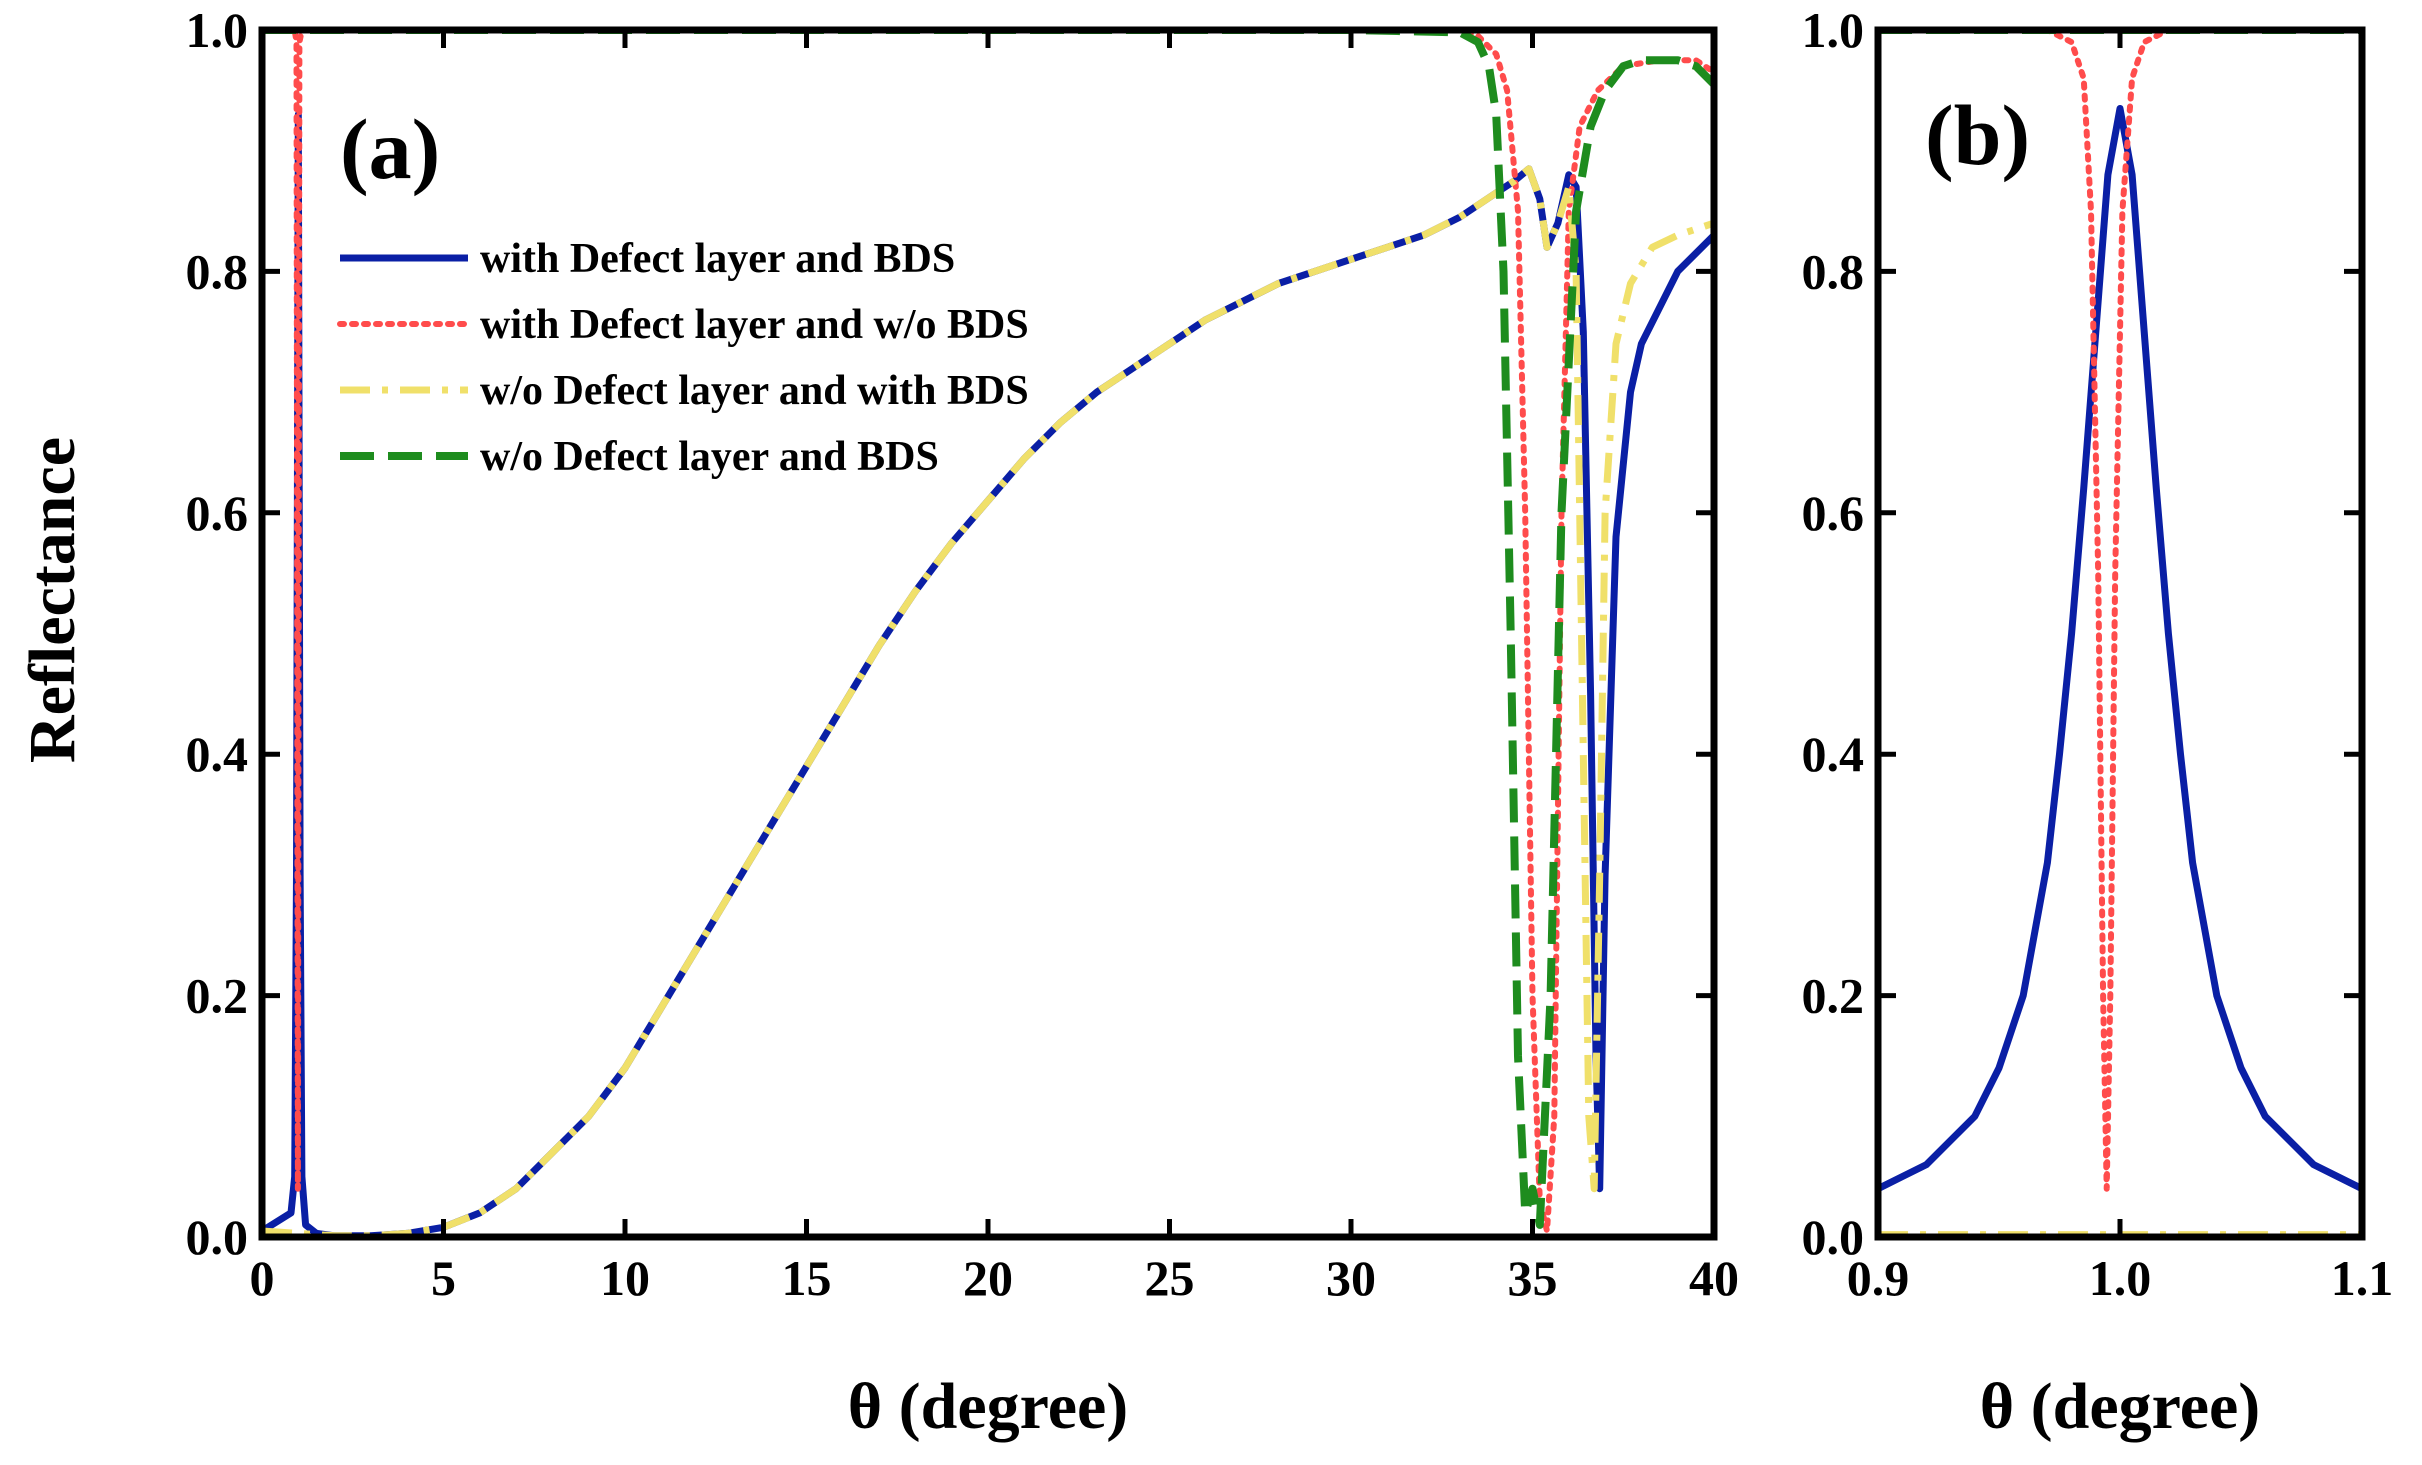 The image size is (2422, 1465). What do you see at coordinates (988, 1406) in the screenshot?
I see `panel-a-x-axis-title: θ (degree)` at bounding box center [988, 1406].